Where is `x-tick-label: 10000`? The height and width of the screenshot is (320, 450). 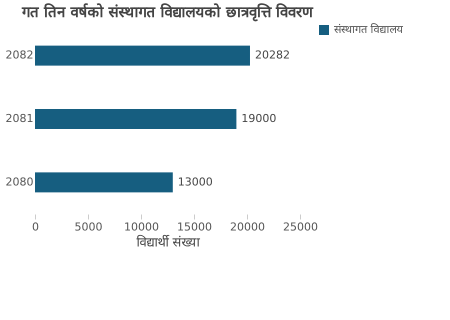 x-tick-label: 10000 is located at coordinates (141, 227).